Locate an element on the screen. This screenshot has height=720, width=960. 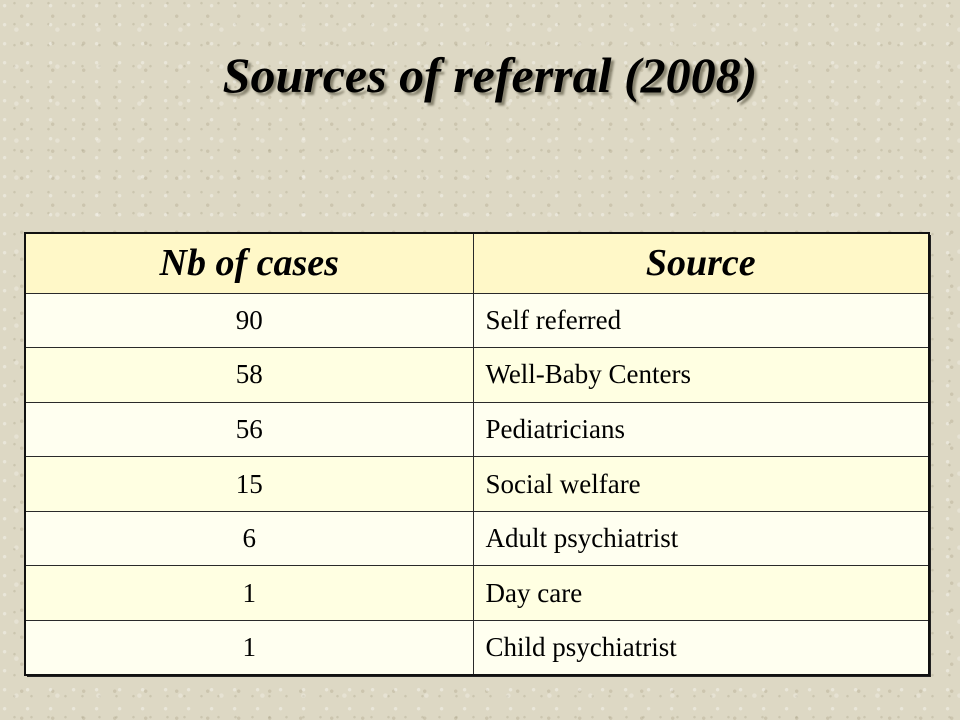
table-row: 56 Pediatricians is located at coordinates (477, 429).